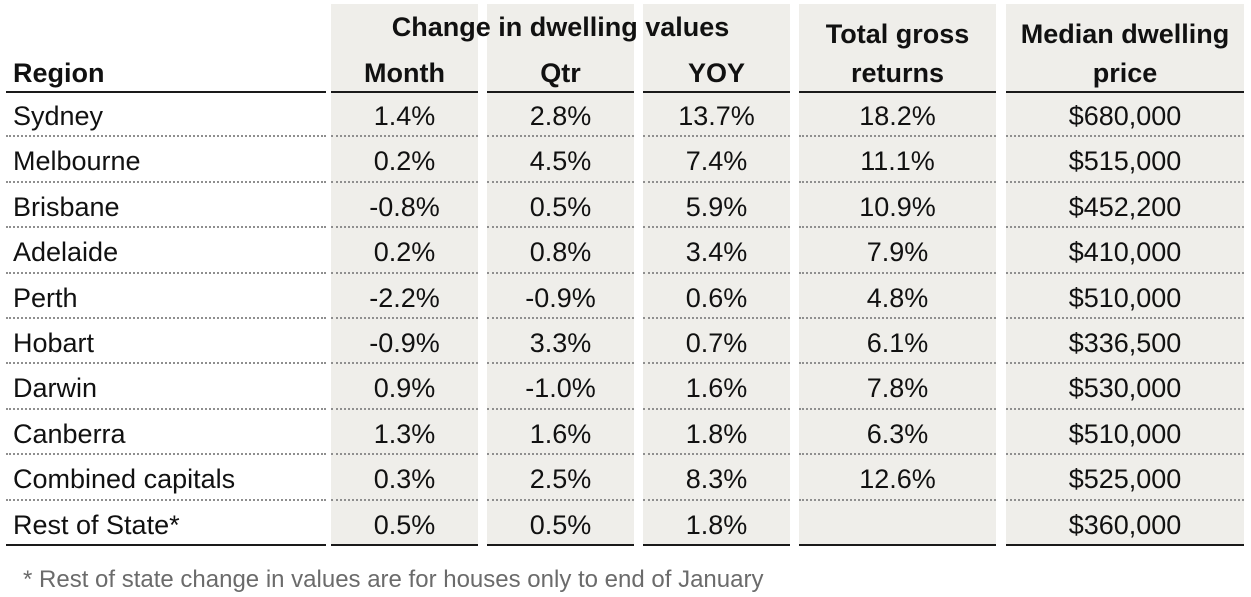 The width and height of the screenshot is (1251, 597). I want to click on total-returns-cell: 6.1%, so click(897, 342).